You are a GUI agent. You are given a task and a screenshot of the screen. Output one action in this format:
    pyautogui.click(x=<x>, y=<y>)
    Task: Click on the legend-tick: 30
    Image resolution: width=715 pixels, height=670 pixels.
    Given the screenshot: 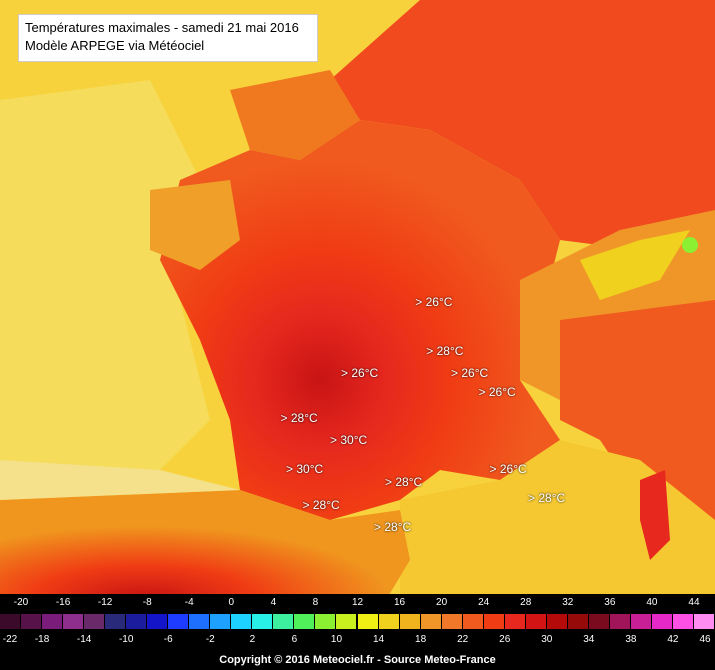 What is the action you would take?
    pyautogui.click(x=547, y=639)
    